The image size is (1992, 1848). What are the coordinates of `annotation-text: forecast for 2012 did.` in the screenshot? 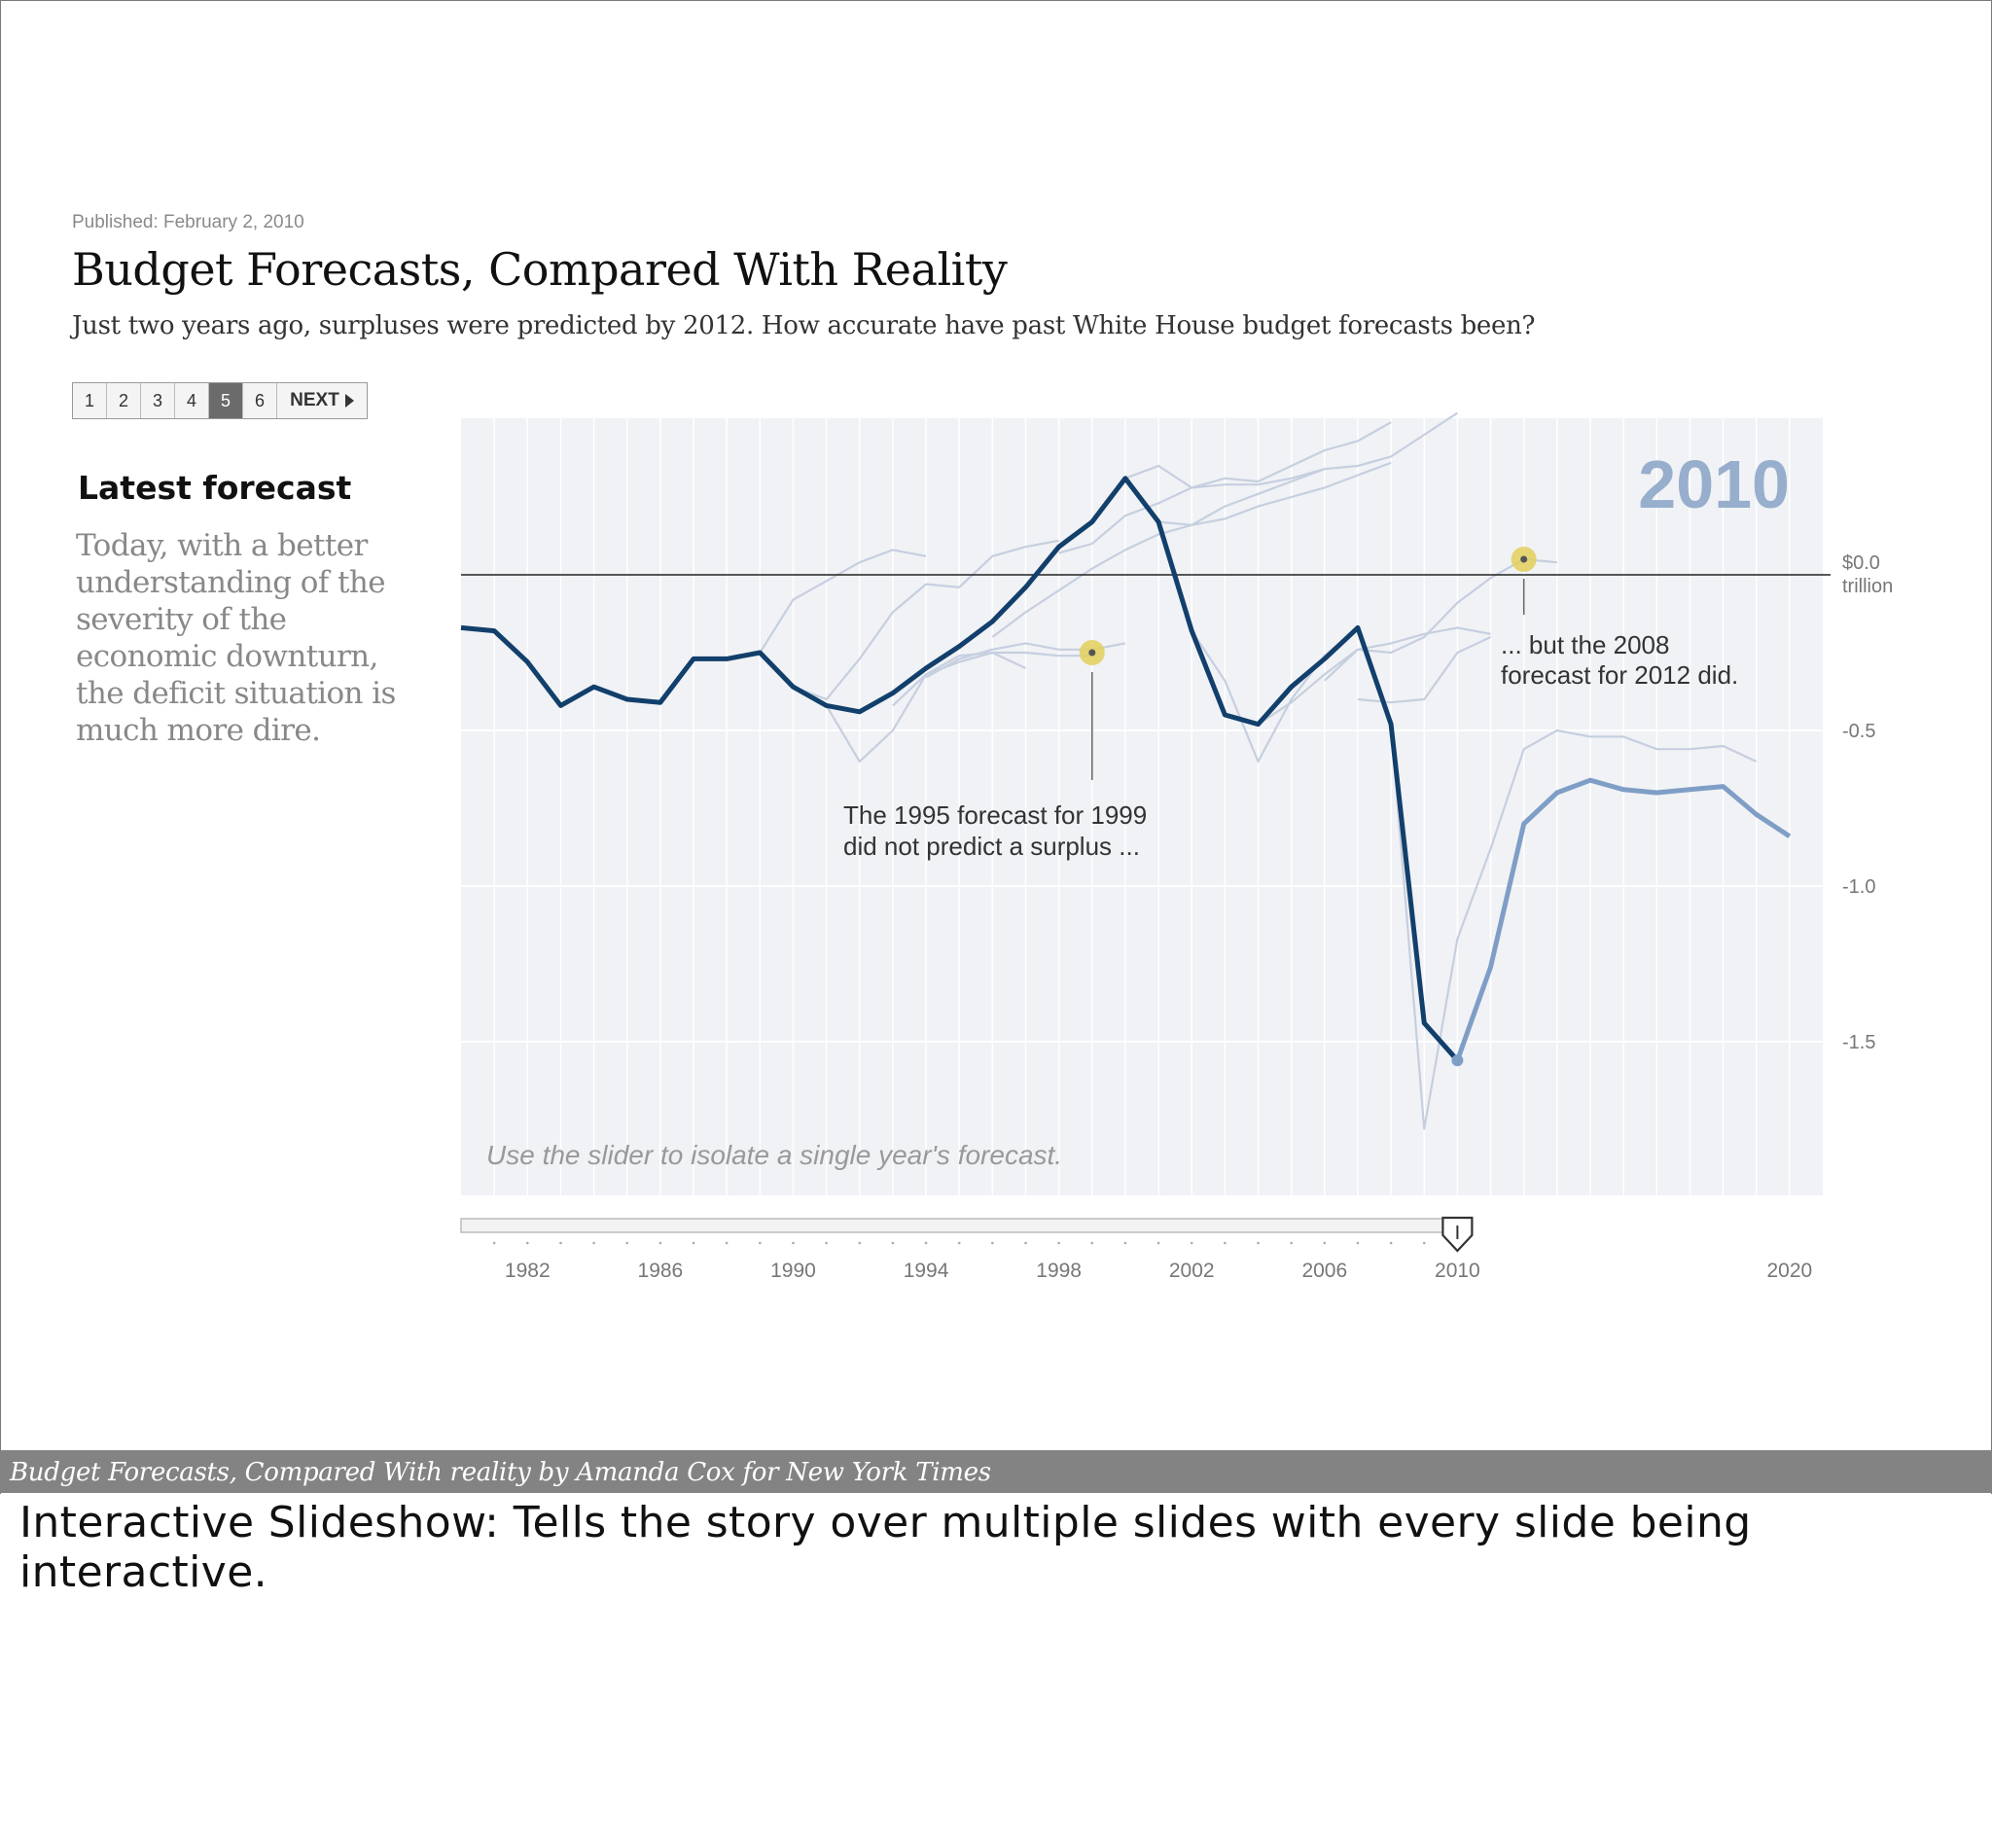 It's located at (1619, 675).